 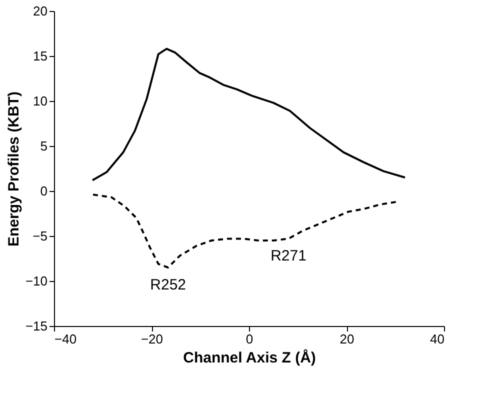 What do you see at coordinates (437, 339) in the screenshot?
I see `x-tick-label: 40` at bounding box center [437, 339].